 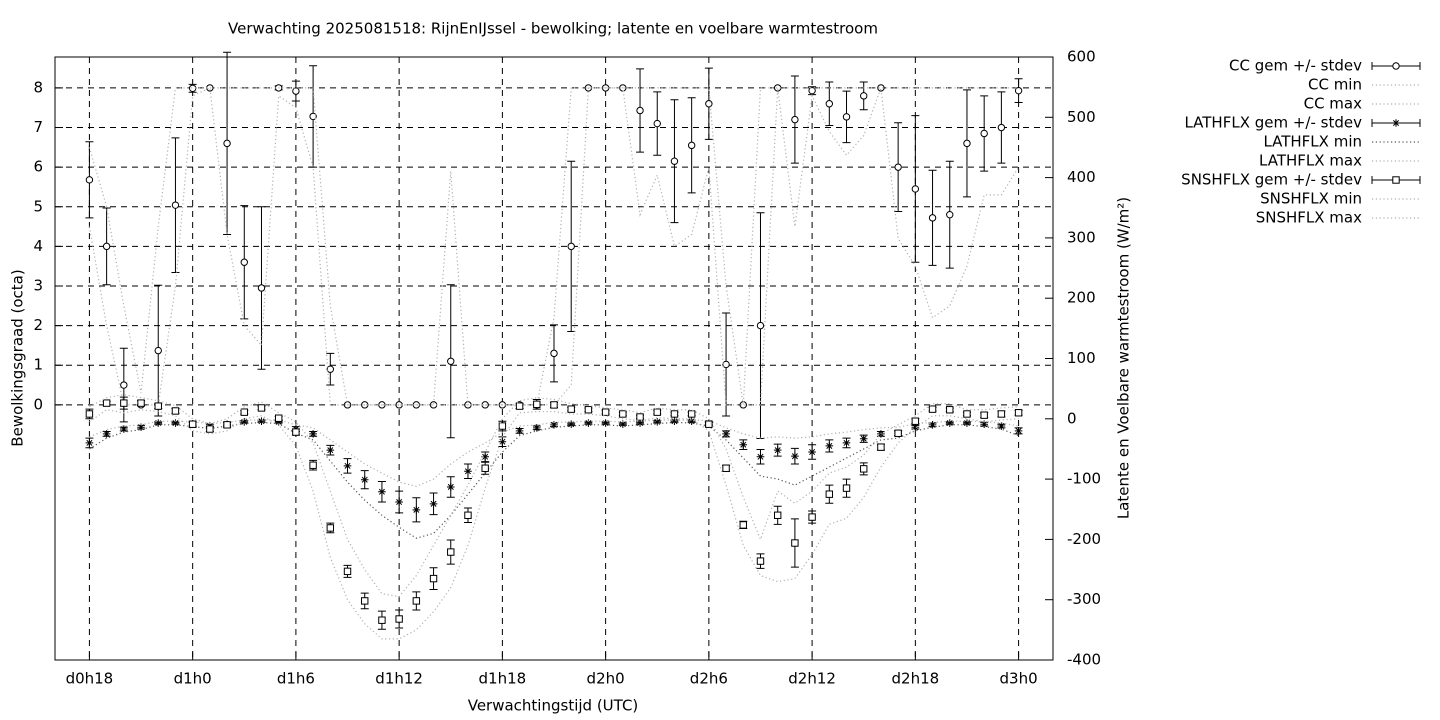 What do you see at coordinates (38, 206) in the screenshot?
I see `y-tick-label: 5` at bounding box center [38, 206].